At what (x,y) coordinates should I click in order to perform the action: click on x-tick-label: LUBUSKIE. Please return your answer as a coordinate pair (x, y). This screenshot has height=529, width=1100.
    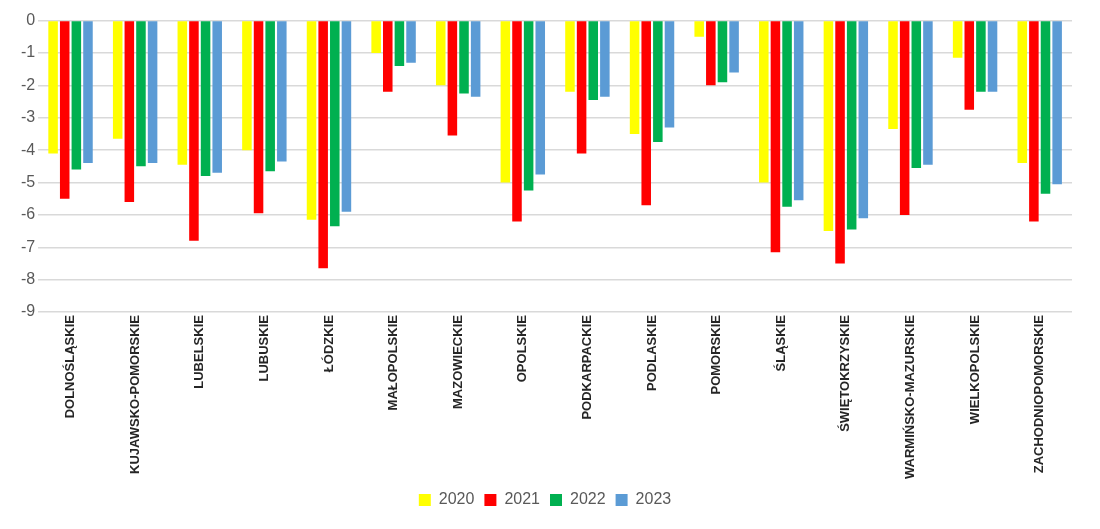
    Looking at the image, I should click on (263, 348).